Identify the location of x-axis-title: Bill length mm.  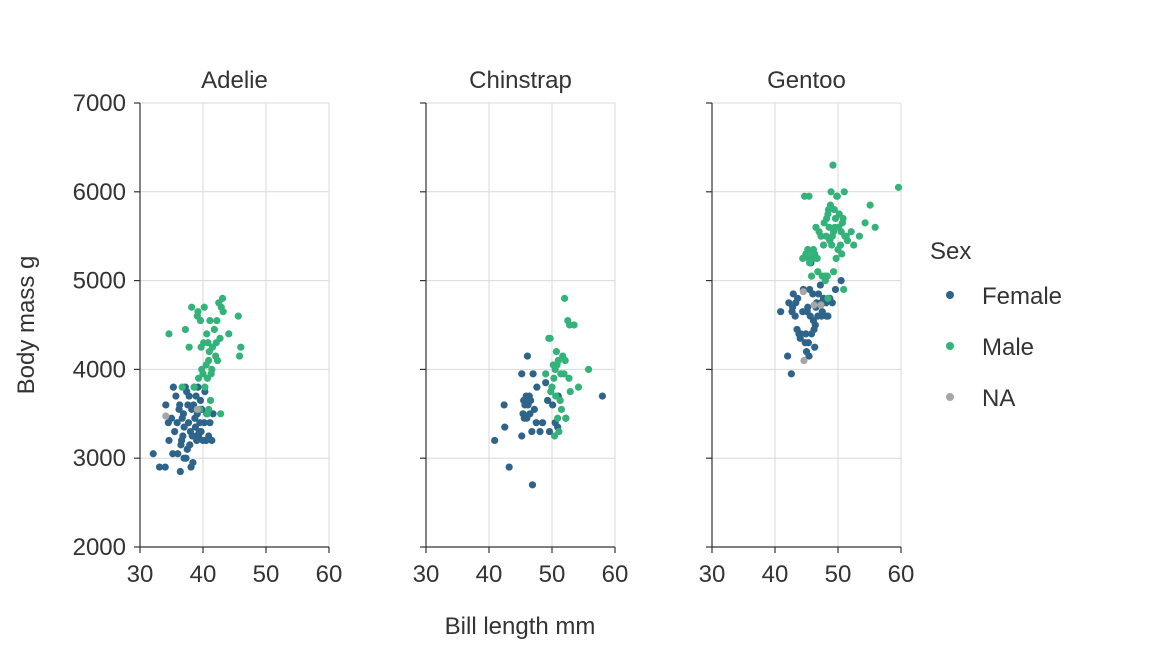
(520, 626).